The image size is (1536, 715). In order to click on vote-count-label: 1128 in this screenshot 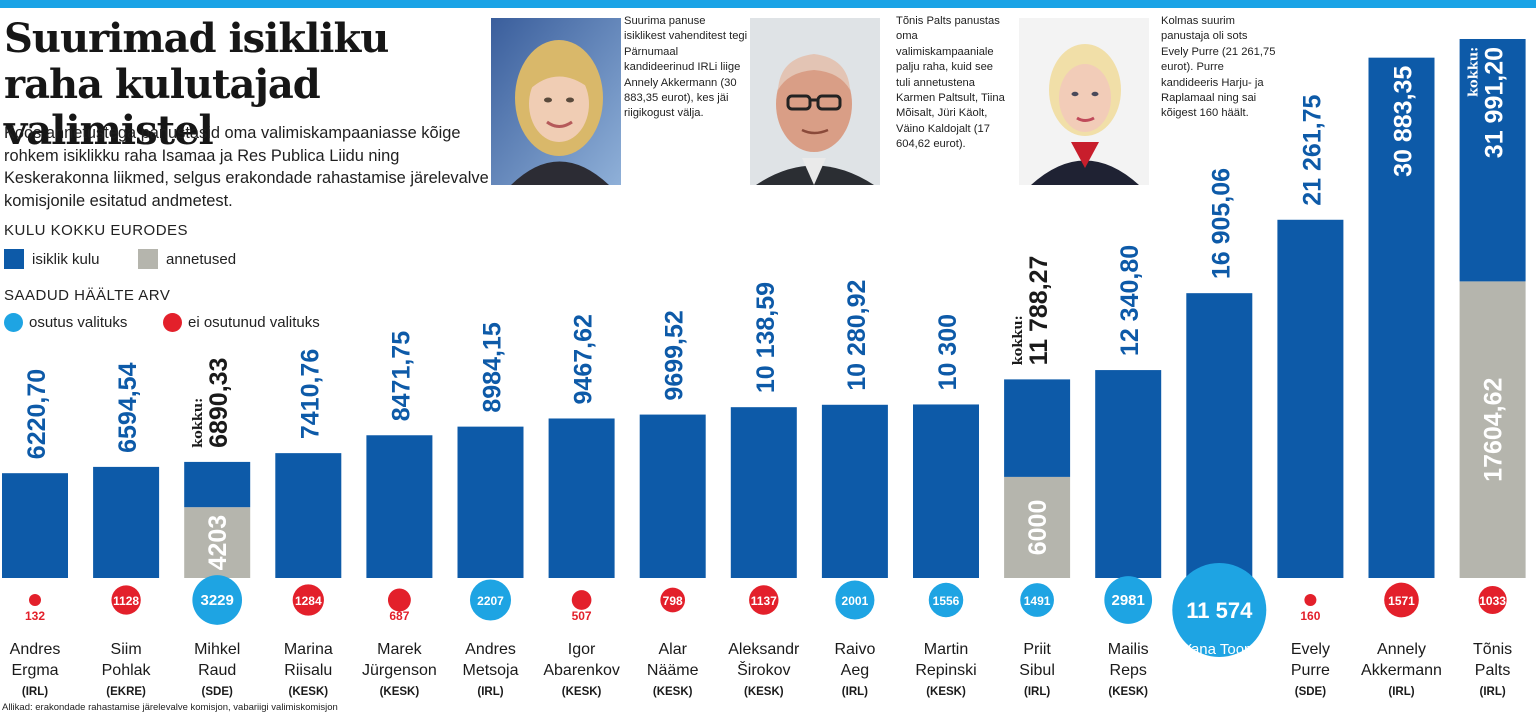, I will do `click(126, 601)`.